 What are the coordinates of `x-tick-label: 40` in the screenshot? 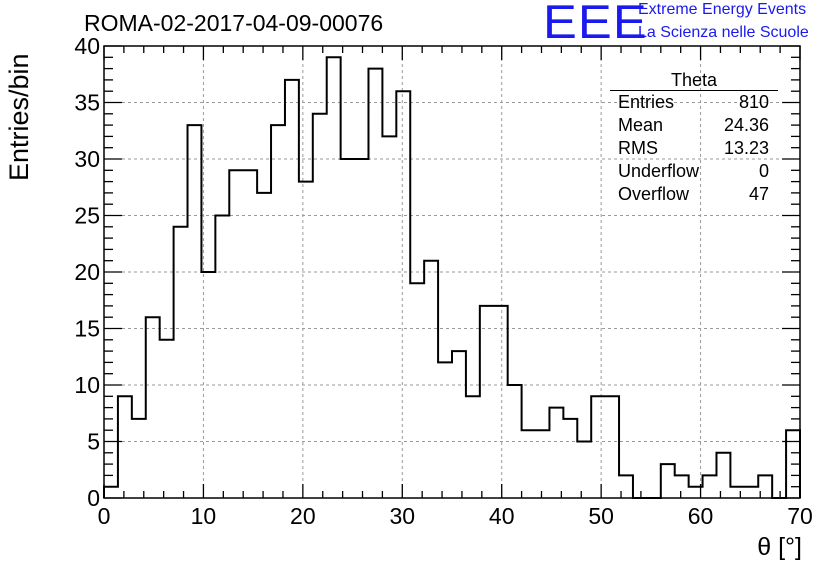 It's located at (502, 516).